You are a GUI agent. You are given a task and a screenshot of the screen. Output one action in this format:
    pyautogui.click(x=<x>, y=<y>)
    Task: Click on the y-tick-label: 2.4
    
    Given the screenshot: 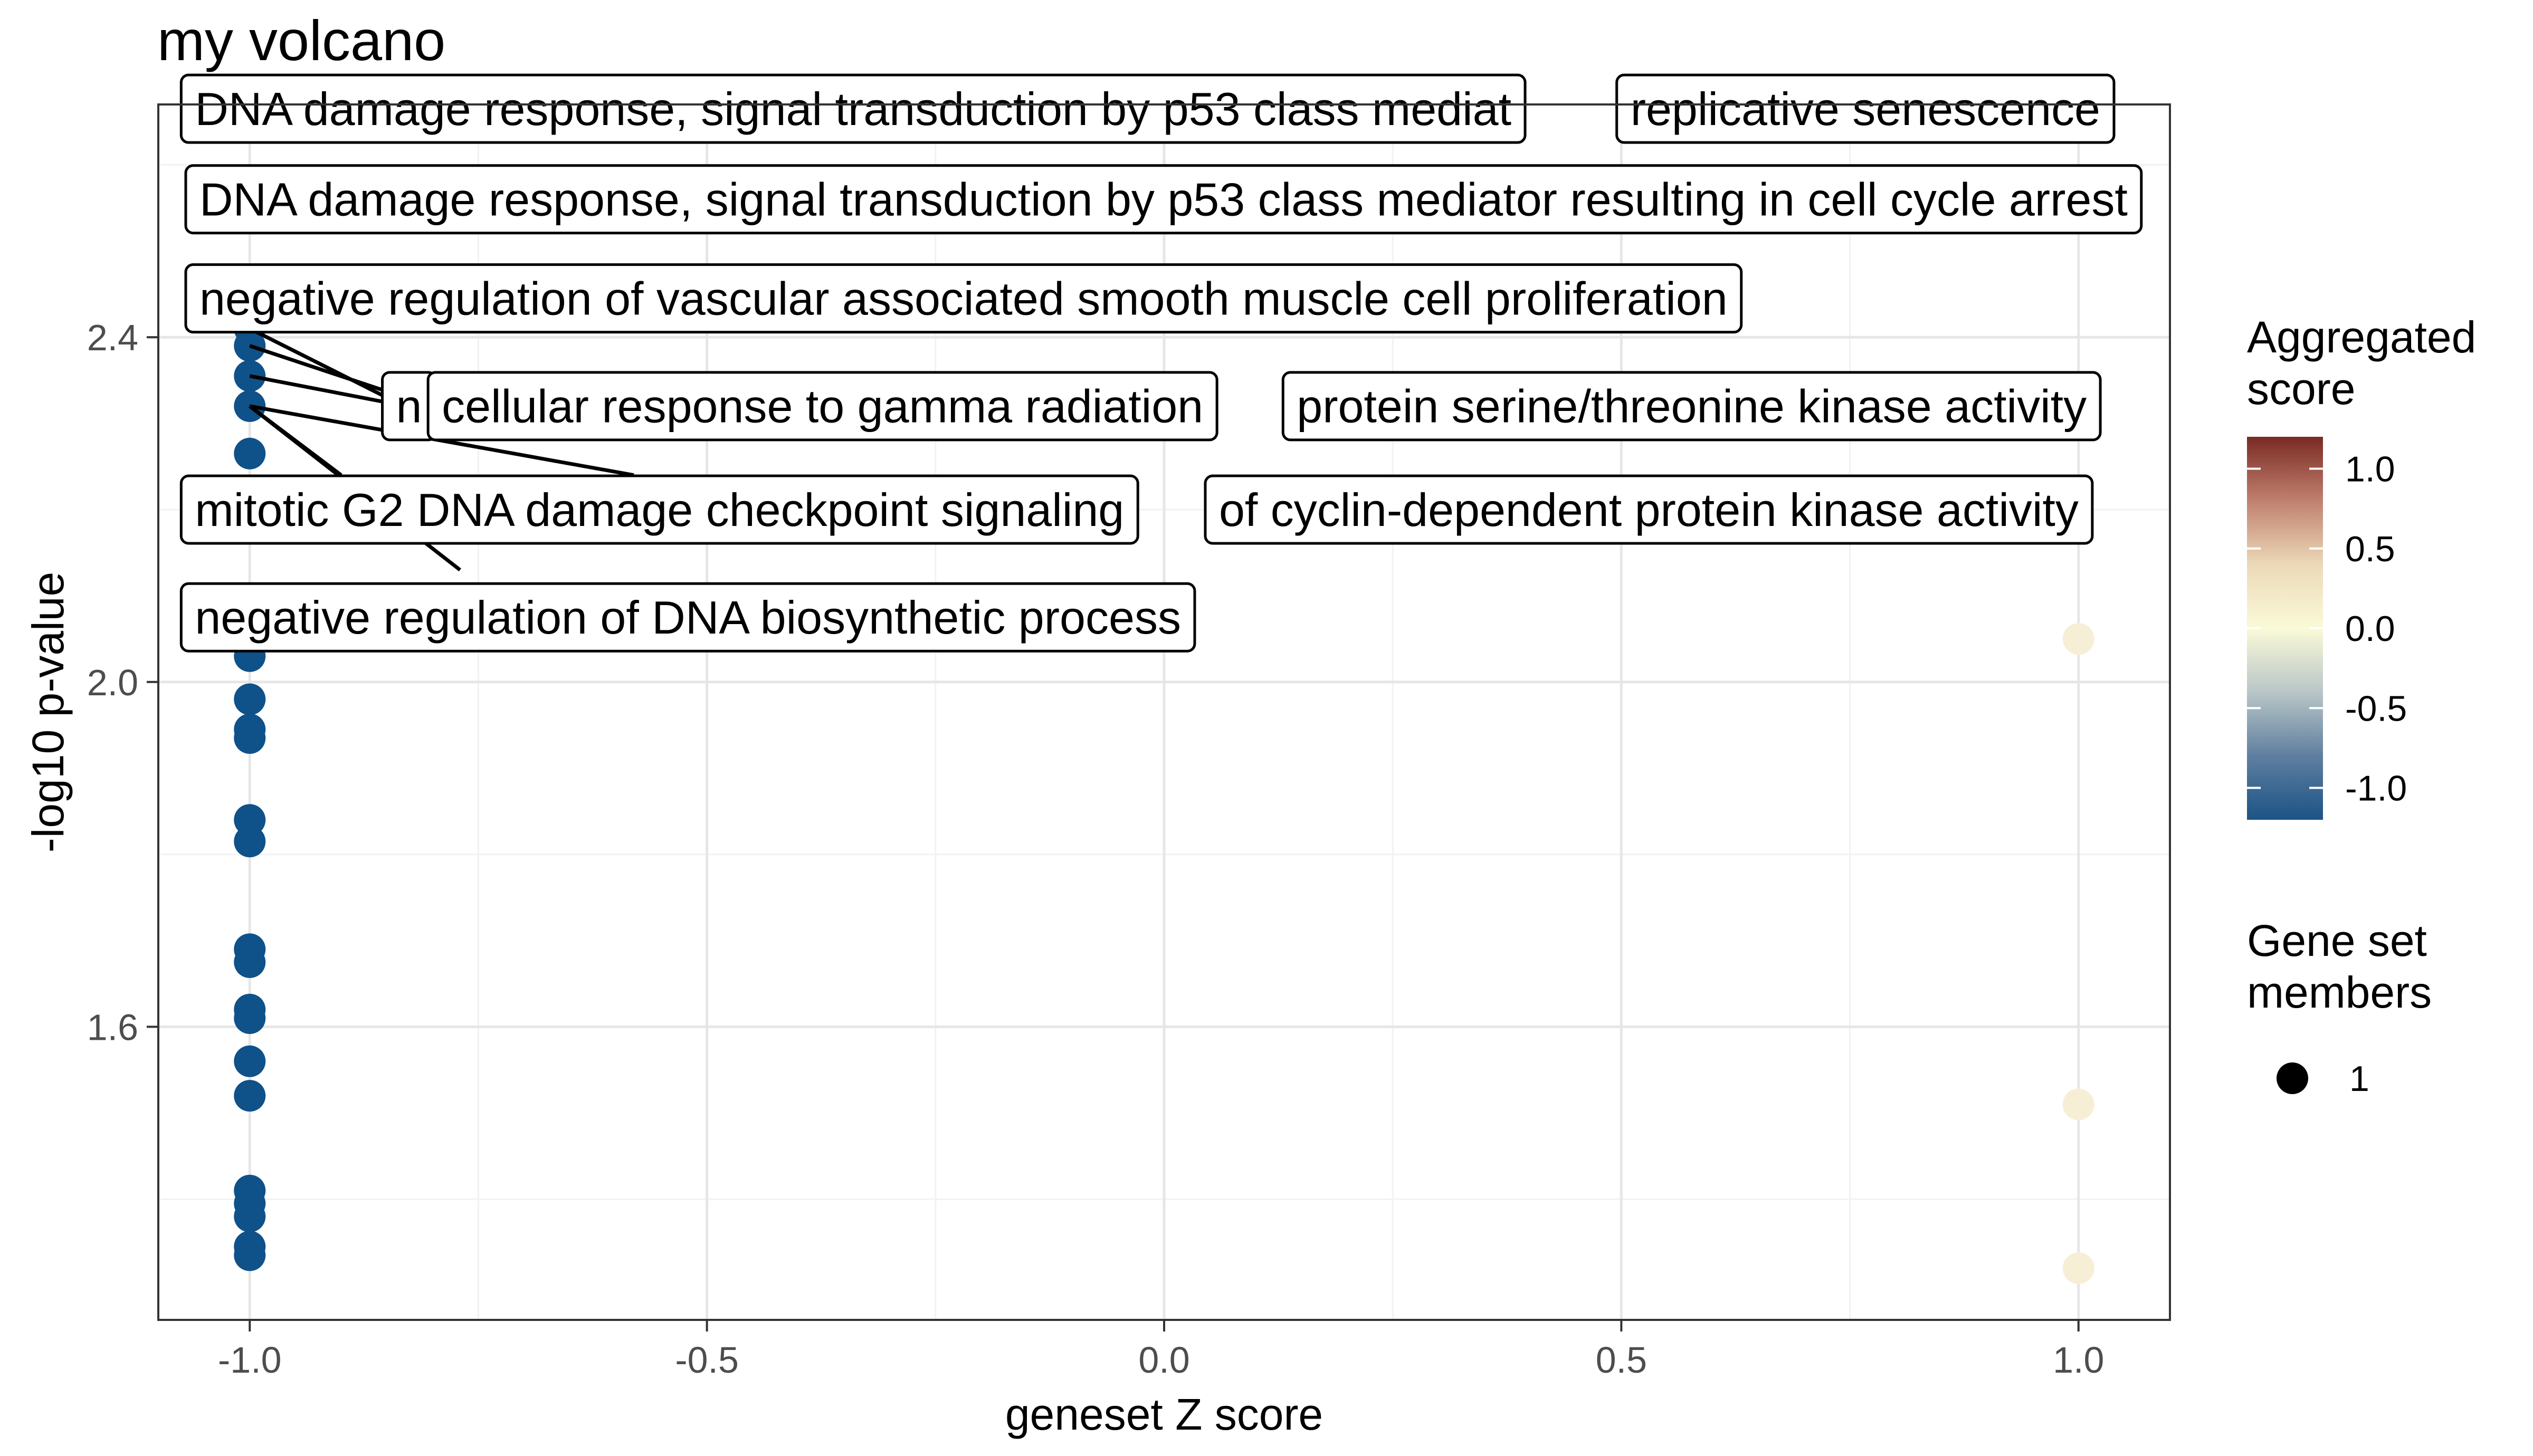 What is the action you would take?
    pyautogui.click(x=112, y=337)
    